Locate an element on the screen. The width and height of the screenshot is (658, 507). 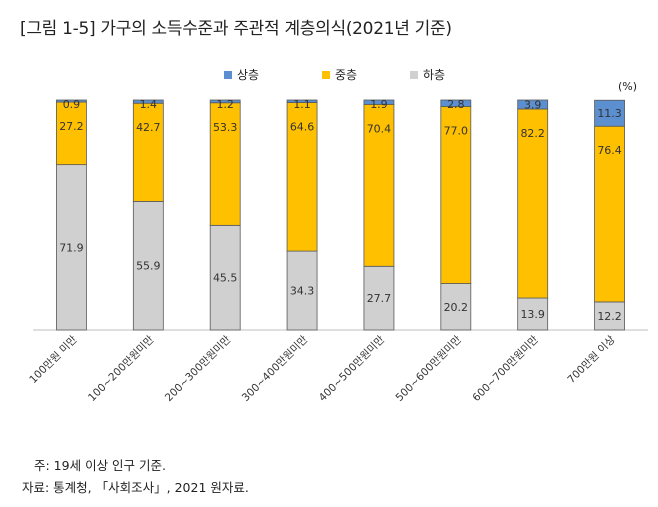
x-tick-label: 300~400만원미만 is located at coordinates (275, 368).